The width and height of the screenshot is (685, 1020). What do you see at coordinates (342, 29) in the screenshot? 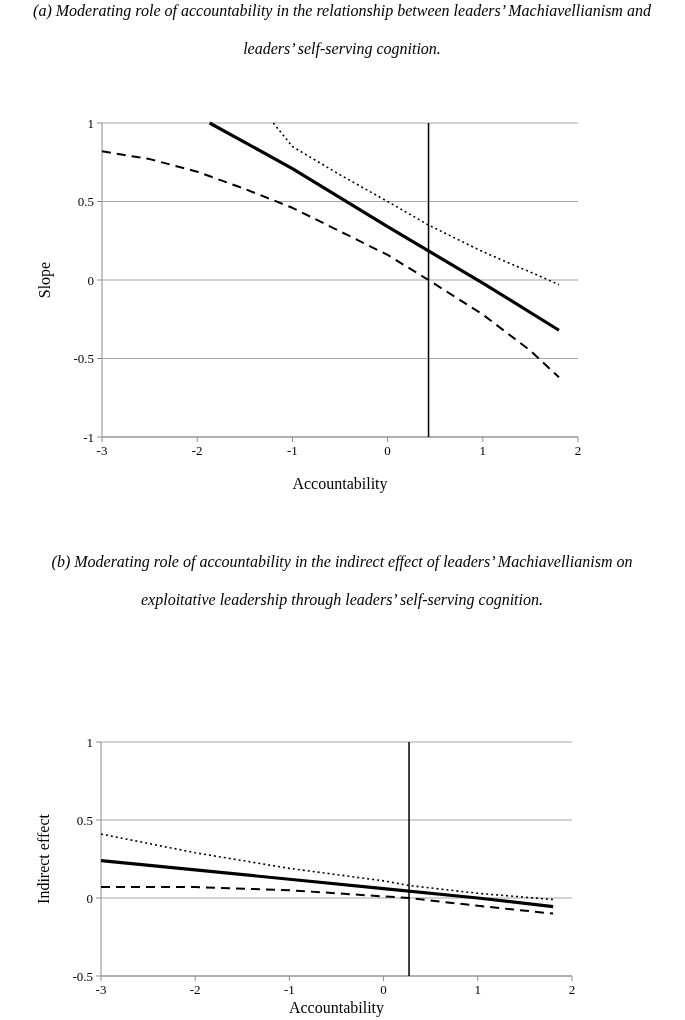
I see `chart-title: (a) Moderating role of accountability in the relationship between leaders’ Machiavellianism and leaders’ self-serving cognition.` at bounding box center [342, 29].